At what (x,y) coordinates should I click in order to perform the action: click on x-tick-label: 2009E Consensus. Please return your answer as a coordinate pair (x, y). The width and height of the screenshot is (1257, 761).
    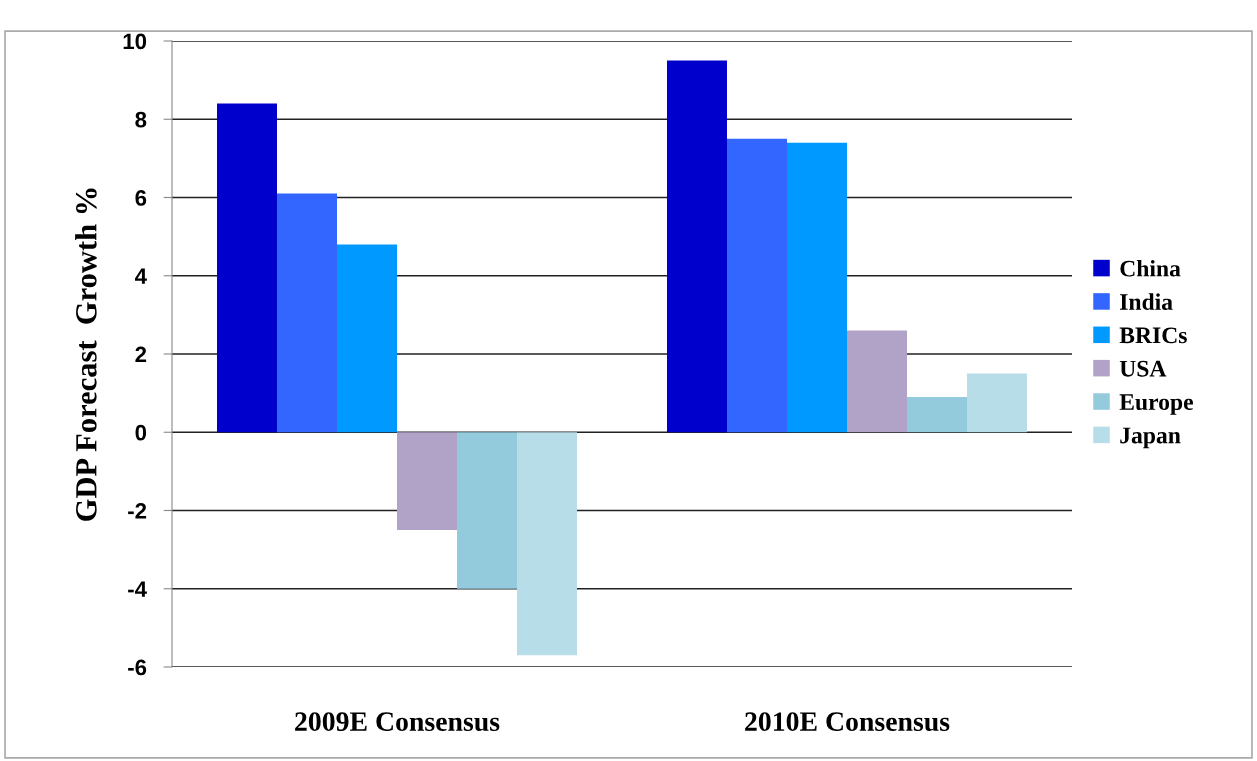
    Looking at the image, I should click on (397, 722).